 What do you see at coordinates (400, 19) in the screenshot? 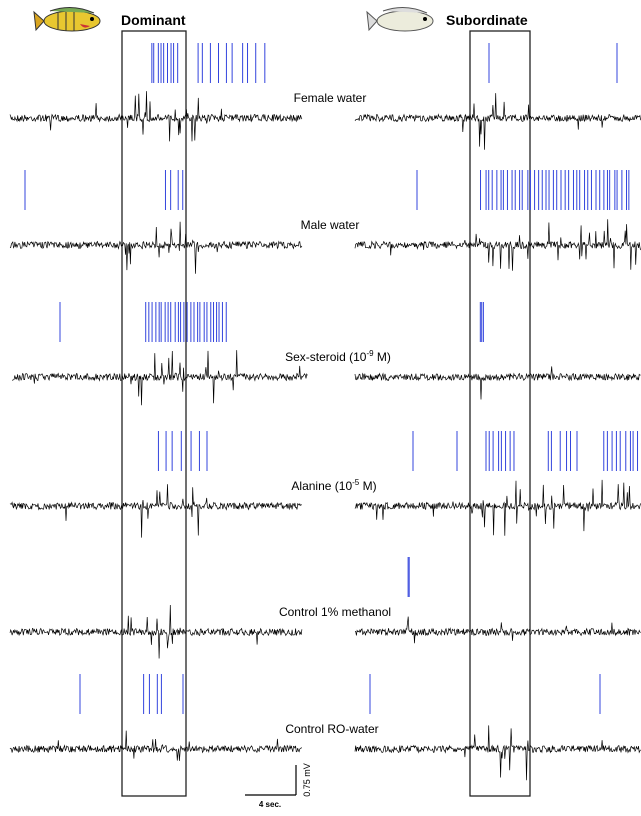
I see `fish-subordinate` at bounding box center [400, 19].